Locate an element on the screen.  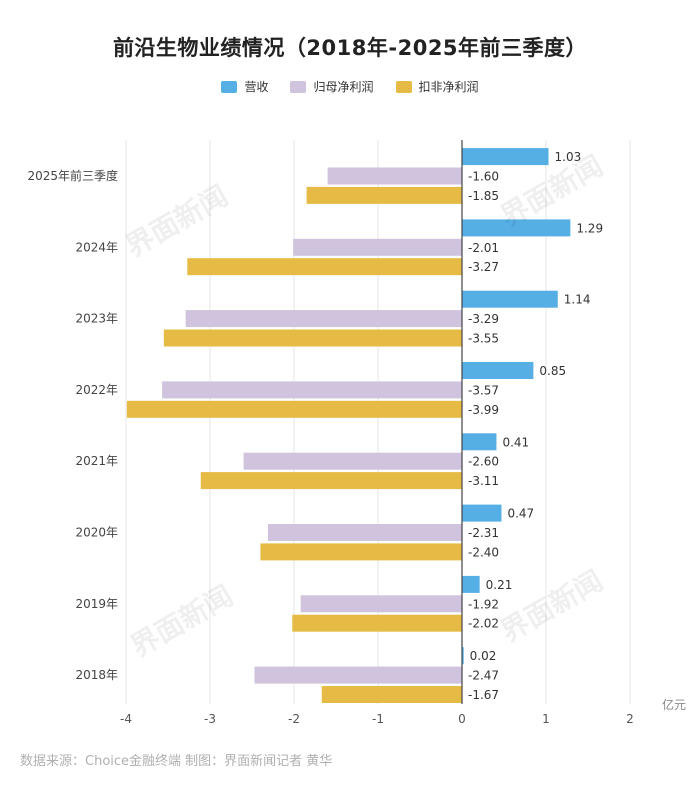
data-label: -1.60 is located at coordinates (483, 177).